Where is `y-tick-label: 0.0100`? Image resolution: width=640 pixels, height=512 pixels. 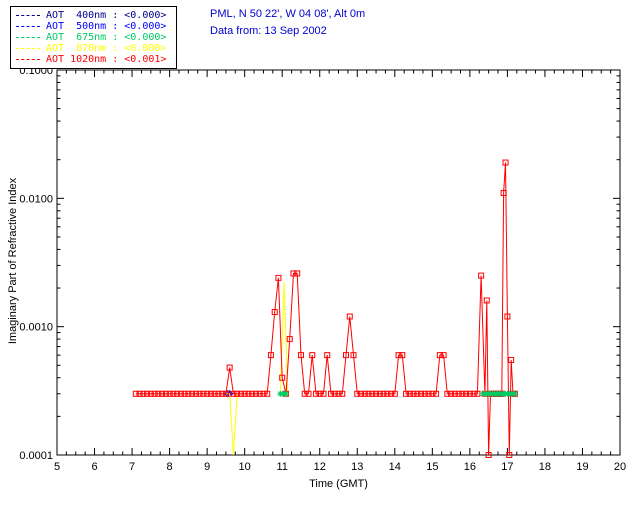 y-tick-label: 0.0100 is located at coordinates (36, 199).